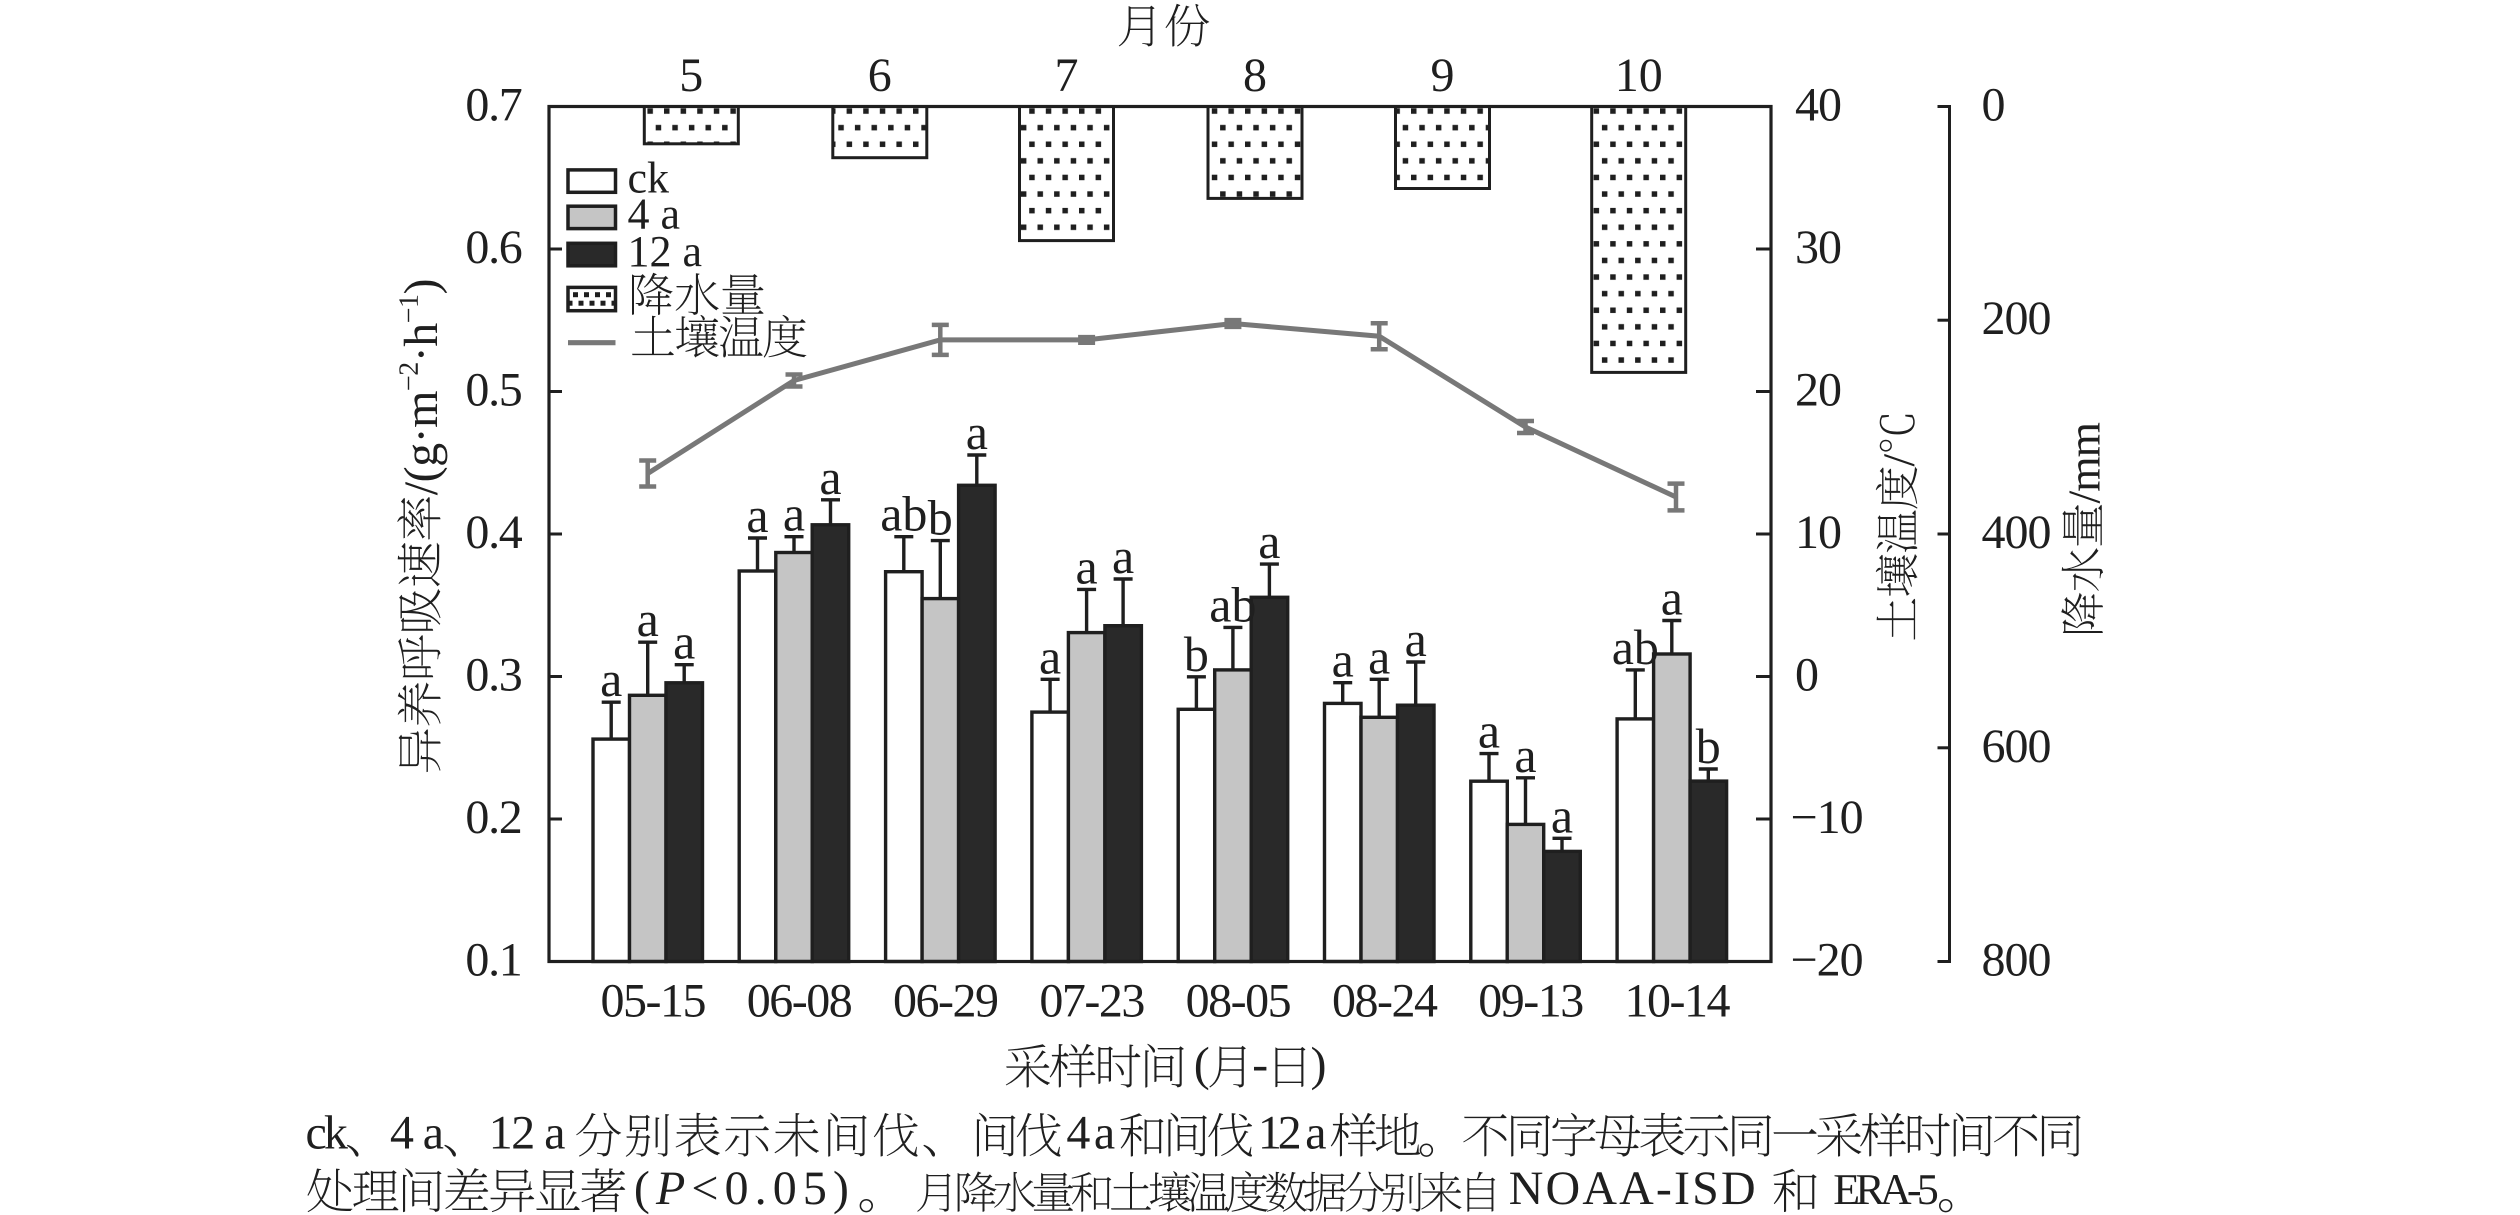 The width and height of the screenshot is (2520, 1215). Describe the element at coordinates (945, 1001) in the screenshot. I see `svg-text: 06-29` at that location.